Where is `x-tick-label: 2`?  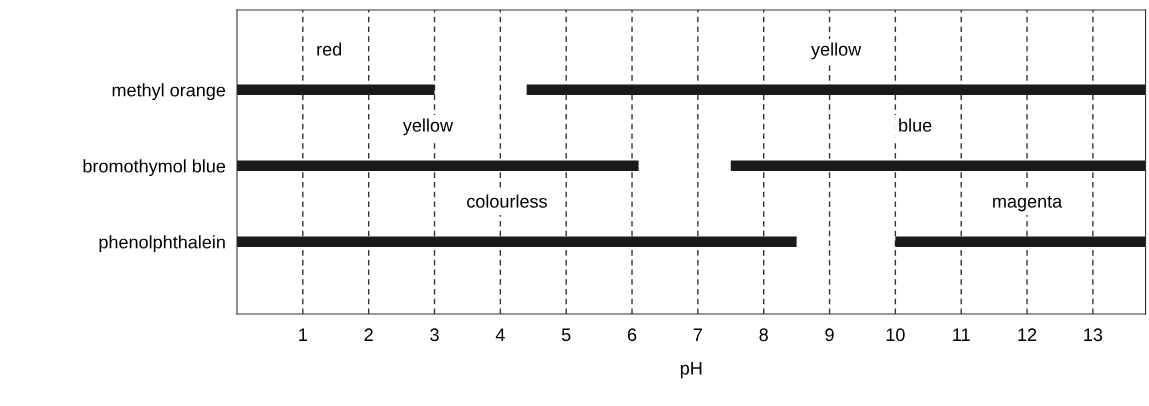 x-tick-label: 2 is located at coordinates (368, 334).